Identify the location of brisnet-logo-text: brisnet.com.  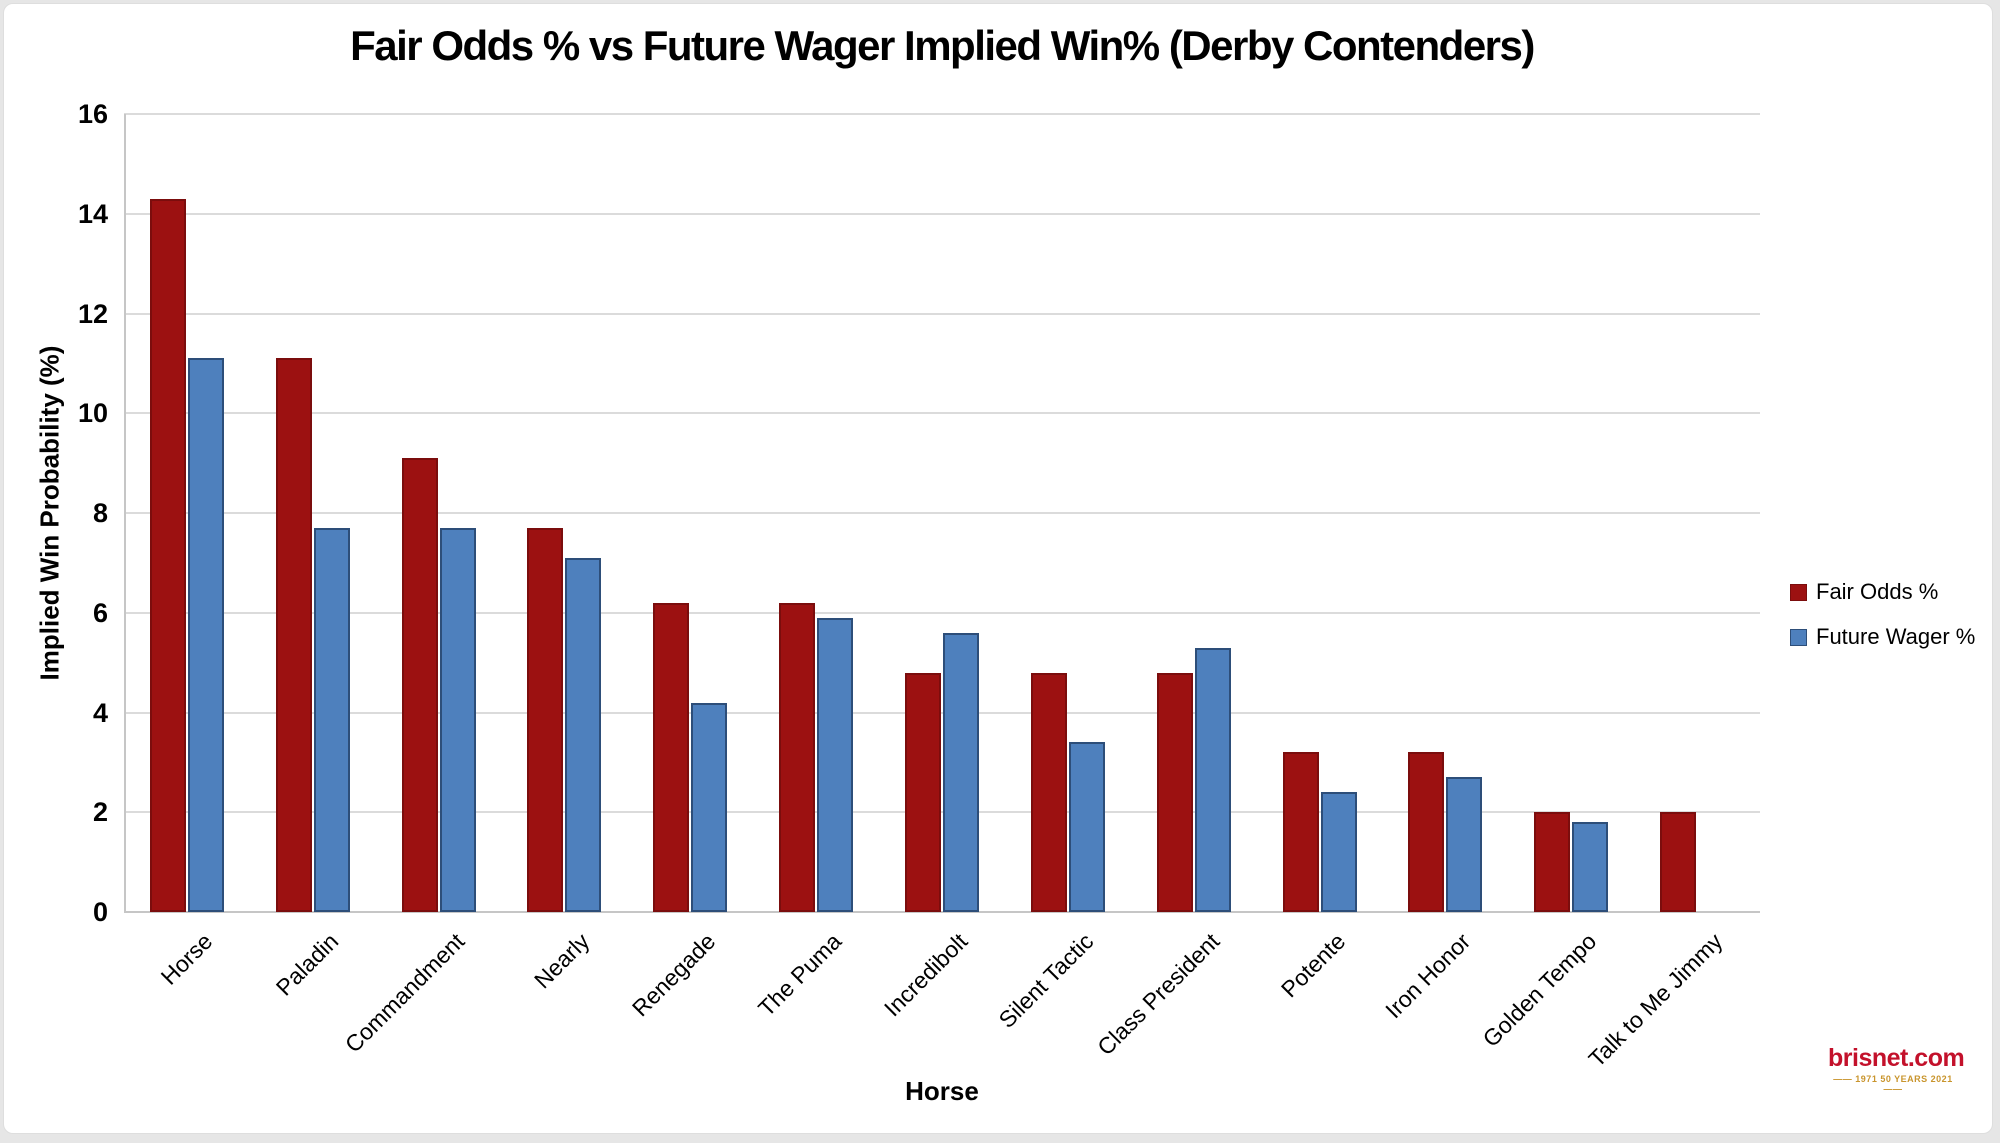
(1896, 1058).